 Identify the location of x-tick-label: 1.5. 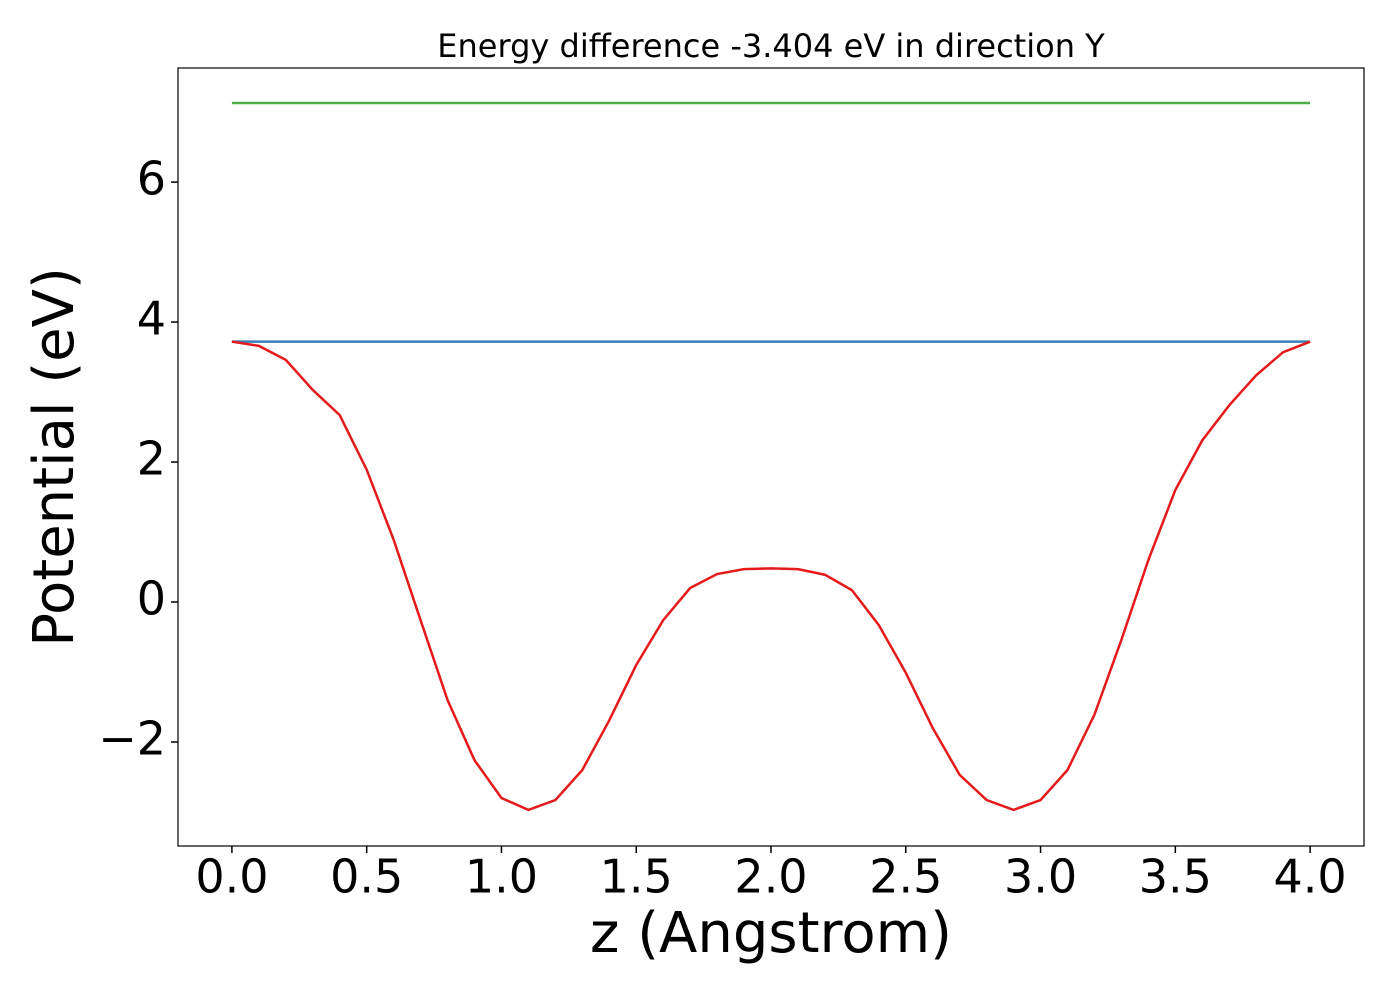
(636, 877).